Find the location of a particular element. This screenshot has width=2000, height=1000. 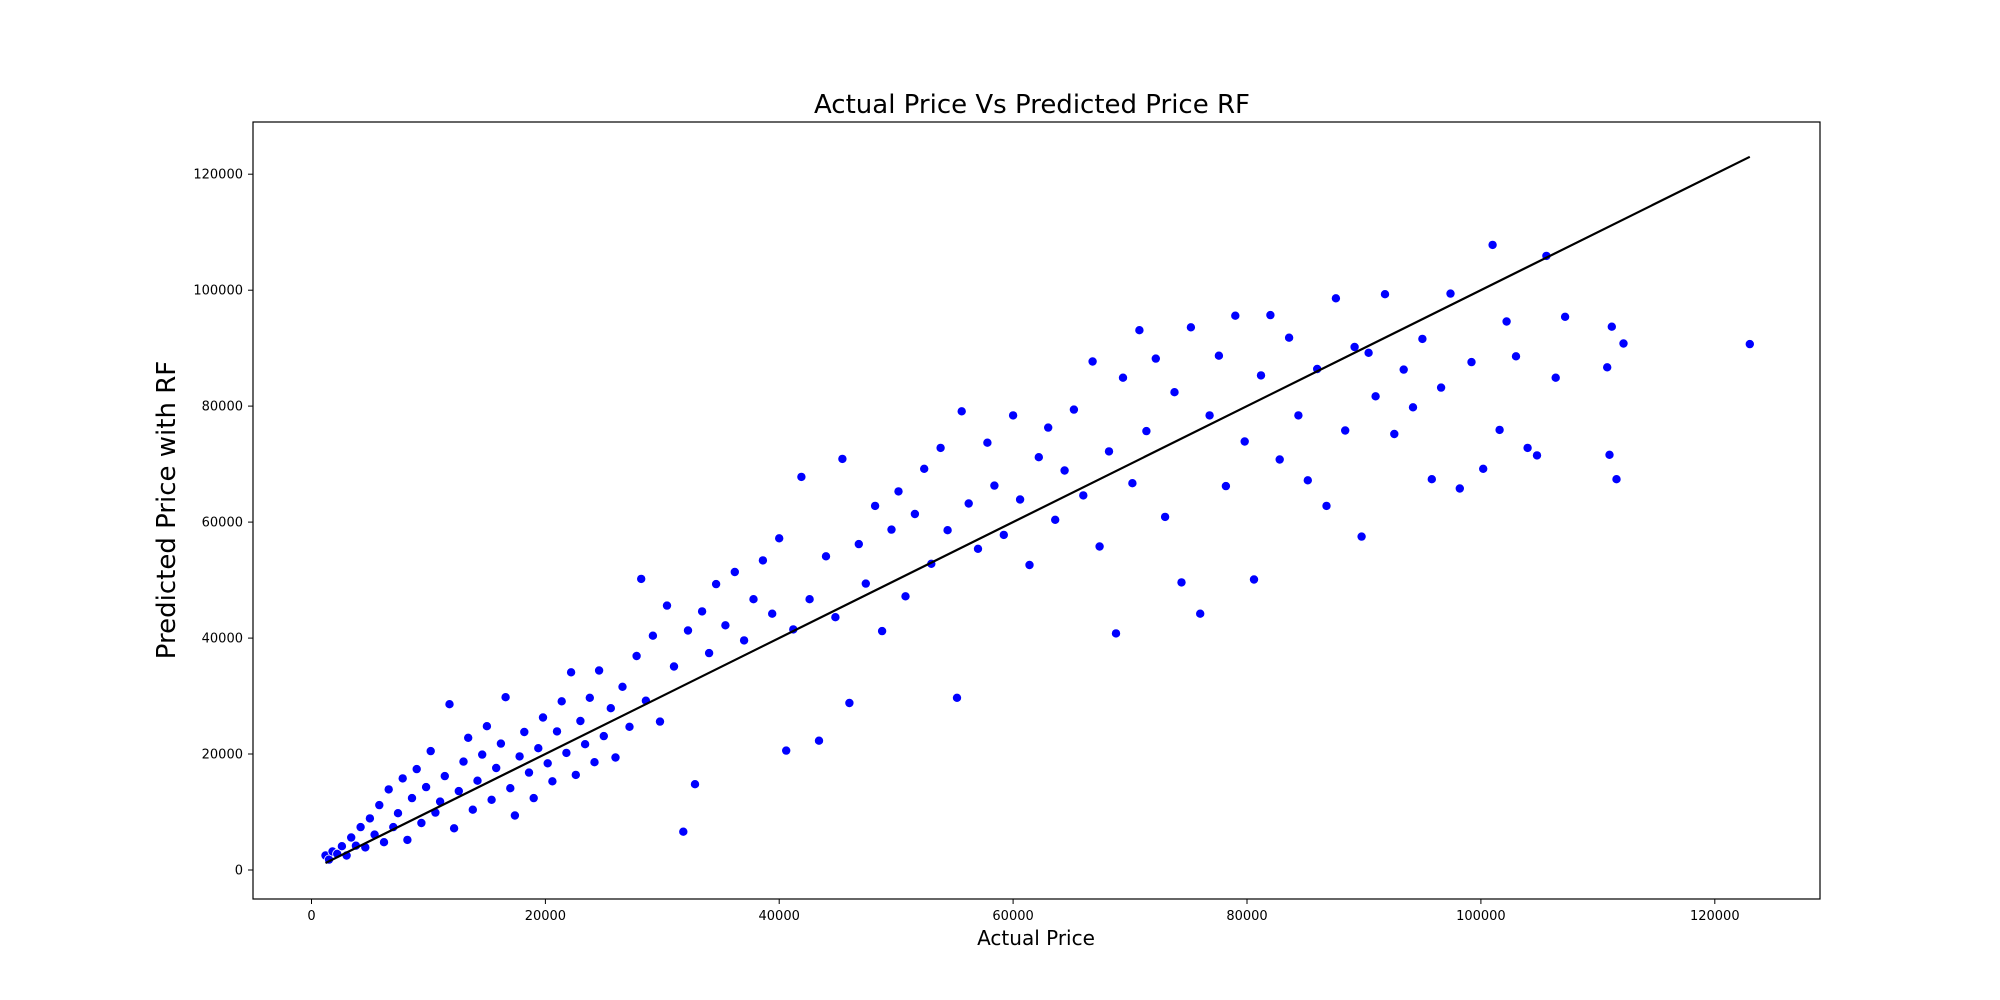

y-tick-label: 60000 is located at coordinates (222, 523).